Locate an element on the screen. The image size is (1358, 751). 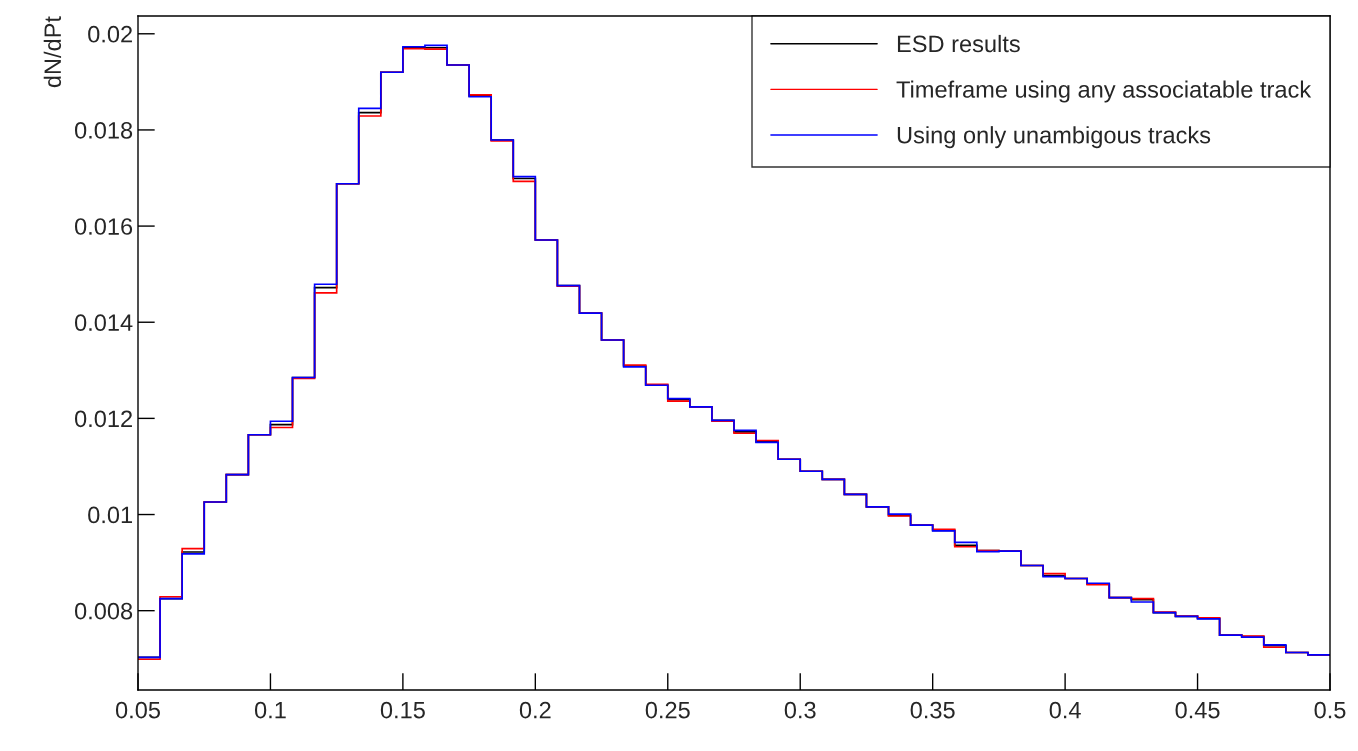
x-tick-label: 0.15 is located at coordinates (402, 710).